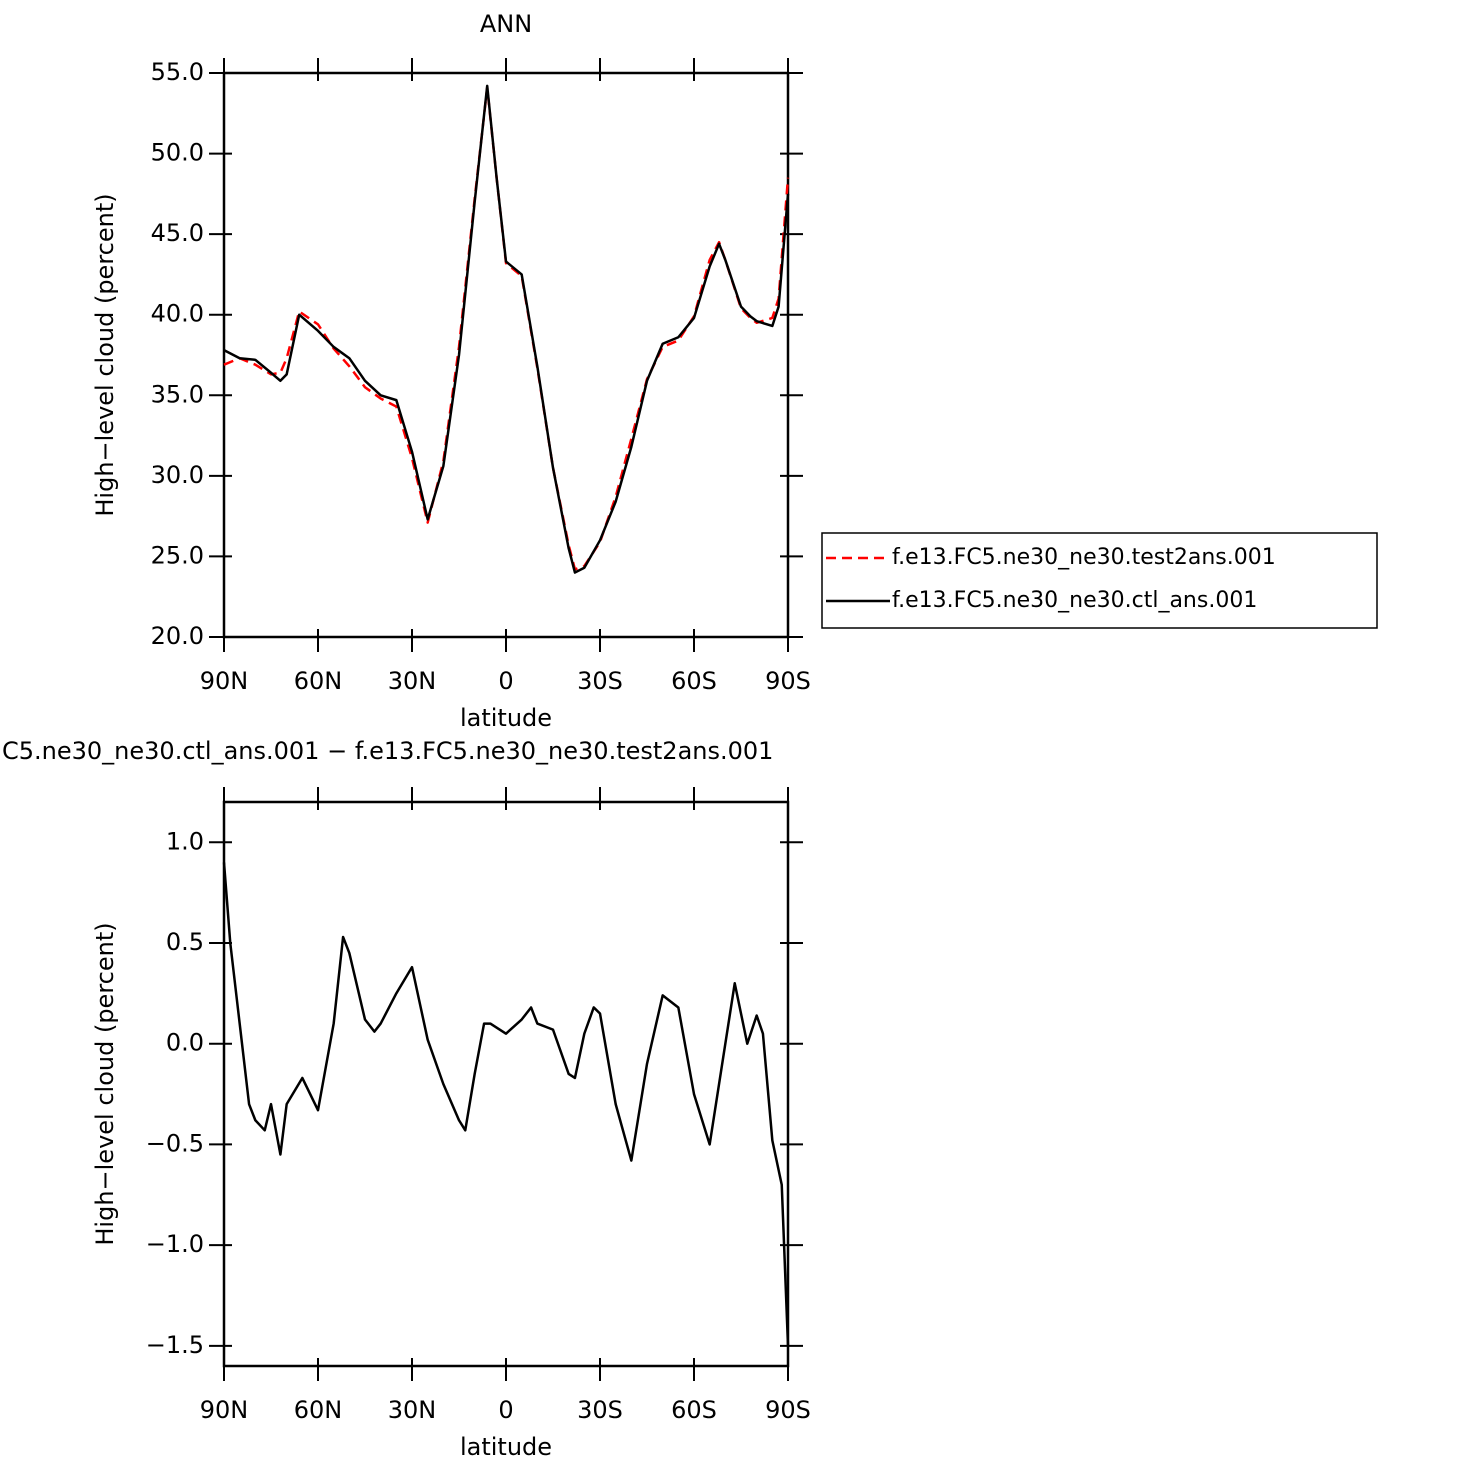 The image size is (1469, 1469). I want to click on y-tick-label: 0.0, so click(185, 1043).